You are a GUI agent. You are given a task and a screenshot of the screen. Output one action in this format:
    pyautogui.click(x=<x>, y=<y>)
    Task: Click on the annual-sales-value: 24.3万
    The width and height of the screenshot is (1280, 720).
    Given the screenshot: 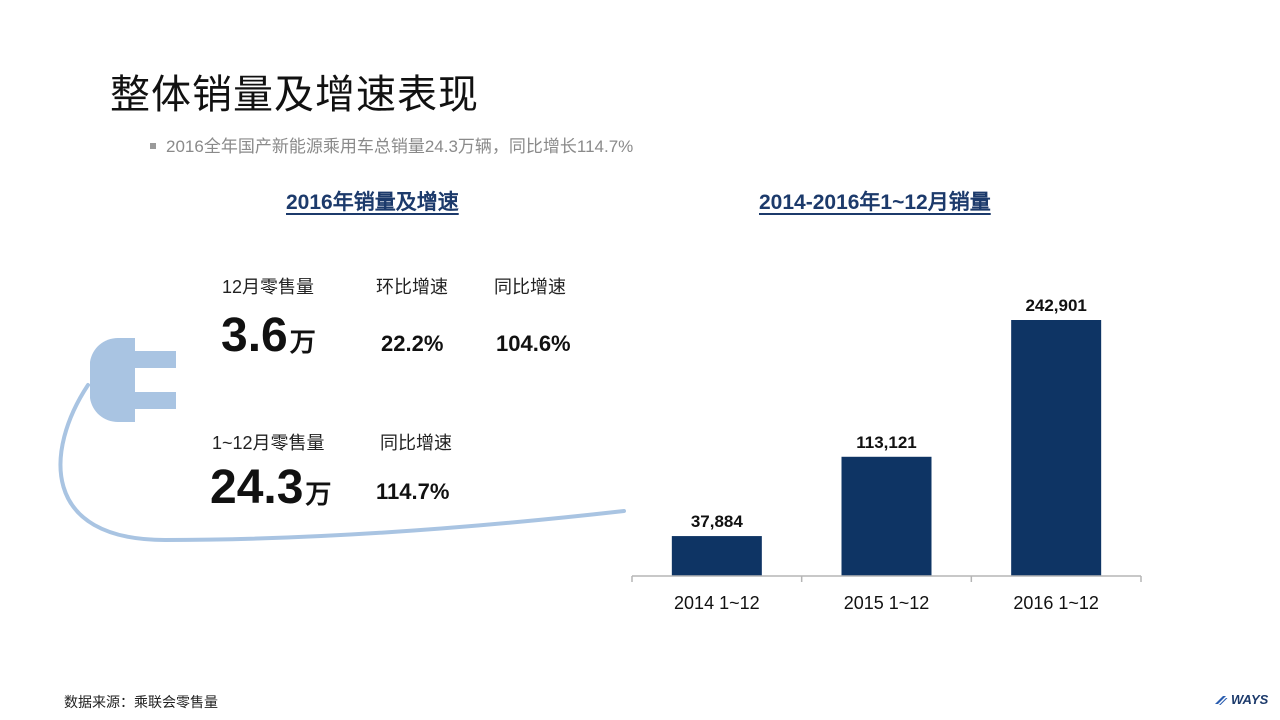 What is the action you would take?
    pyautogui.click(x=270, y=488)
    